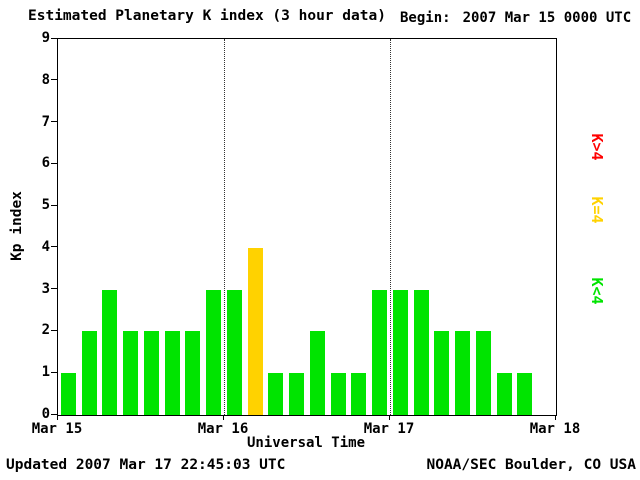 The image size is (640, 480). I want to click on begin-timestamp: Begin: 2007 Mar 15 0000 UTC, so click(515, 18).